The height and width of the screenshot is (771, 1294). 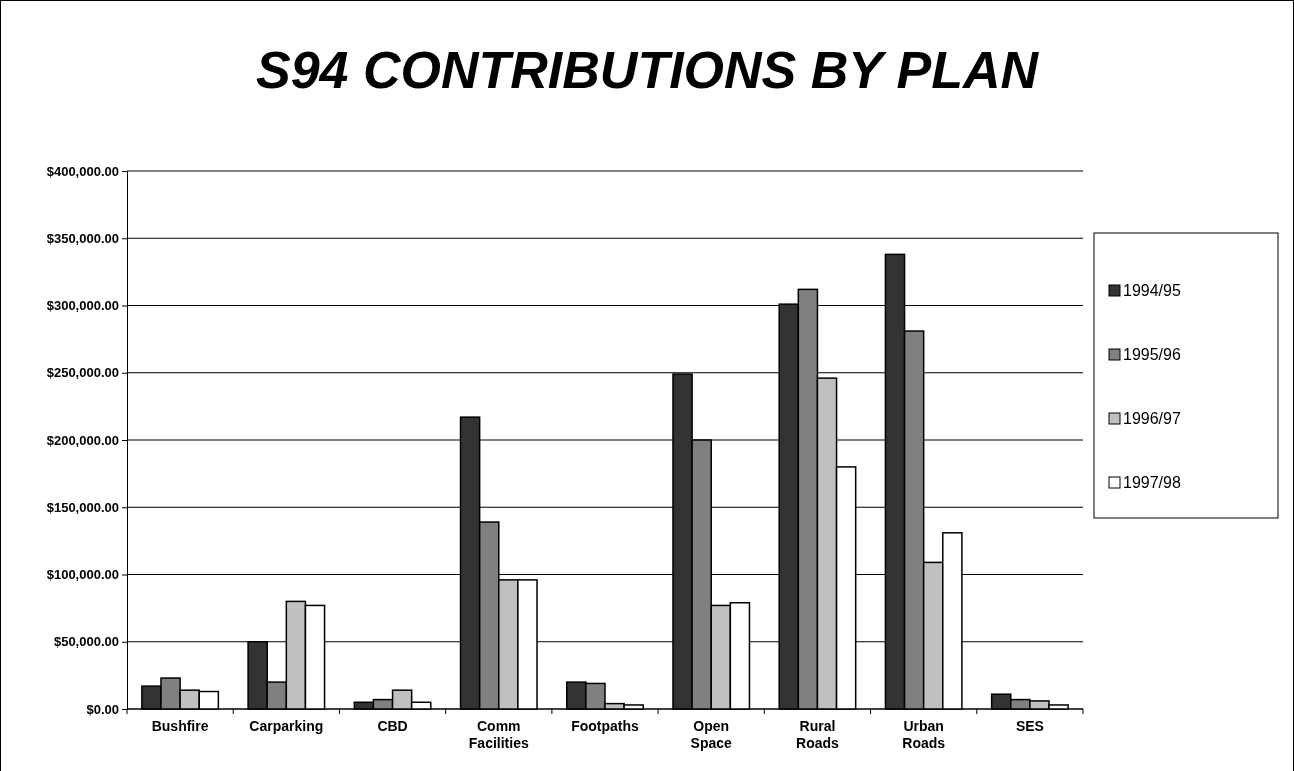 I want to click on y-tick-label: $150,000.00, so click(x=82, y=507).